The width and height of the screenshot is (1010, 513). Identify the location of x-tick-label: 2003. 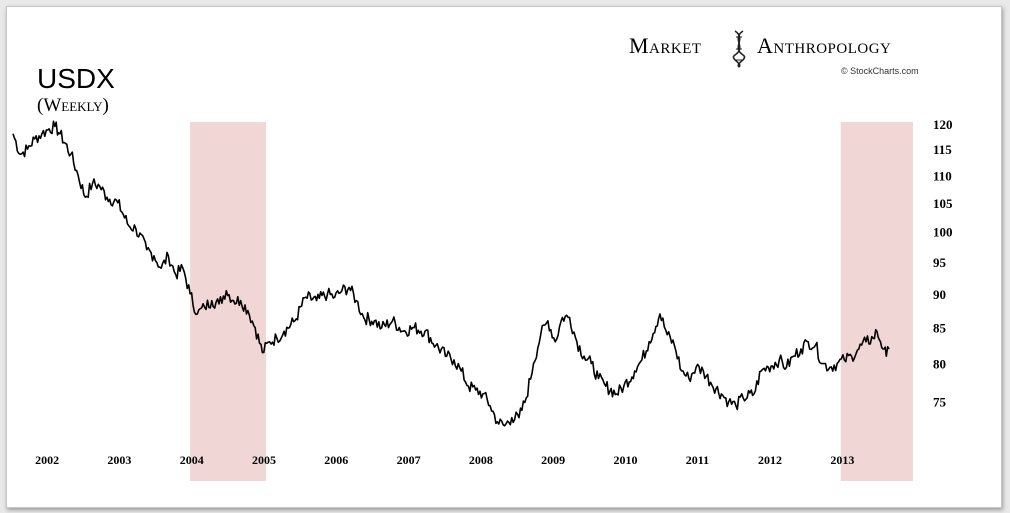
(119, 460).